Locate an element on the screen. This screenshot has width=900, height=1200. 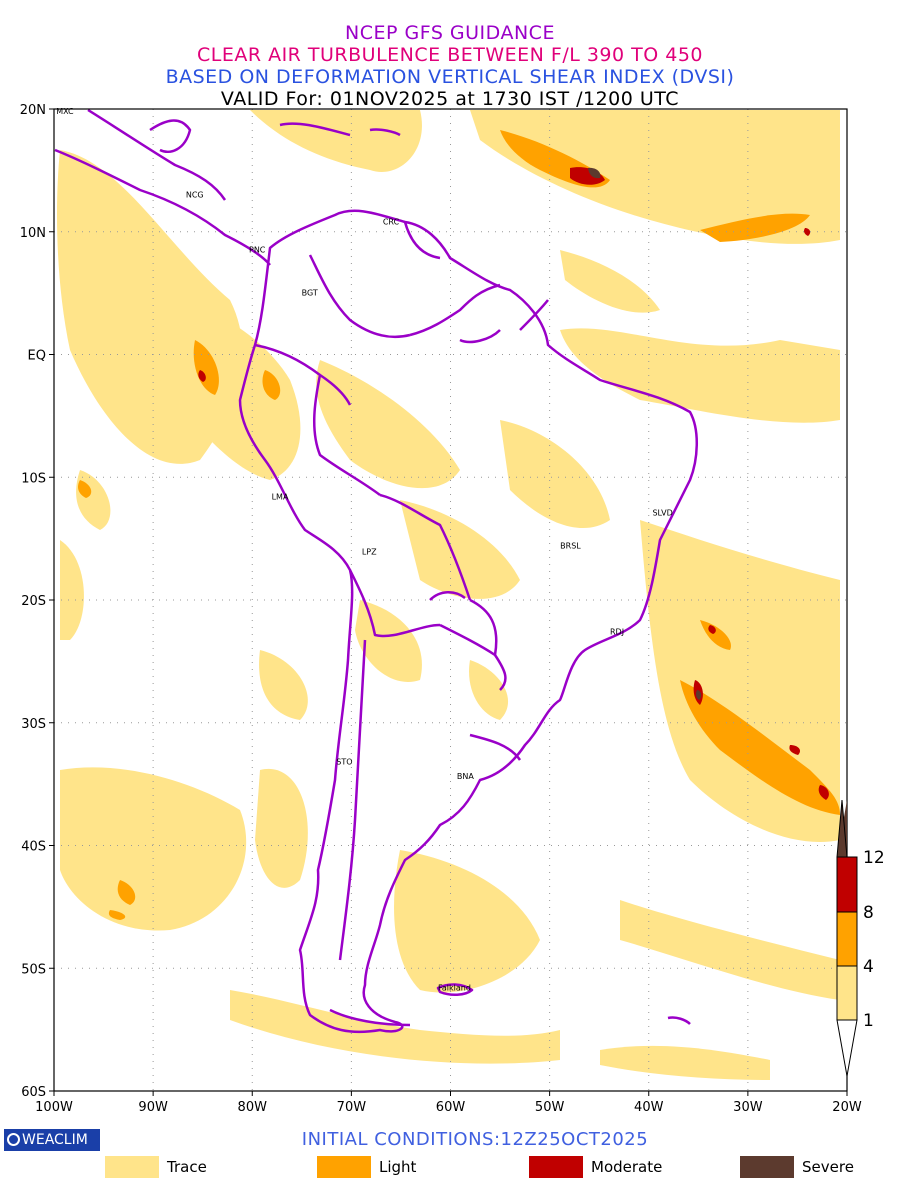
legend-swatch-moderate is located at coordinates (556, 1167).